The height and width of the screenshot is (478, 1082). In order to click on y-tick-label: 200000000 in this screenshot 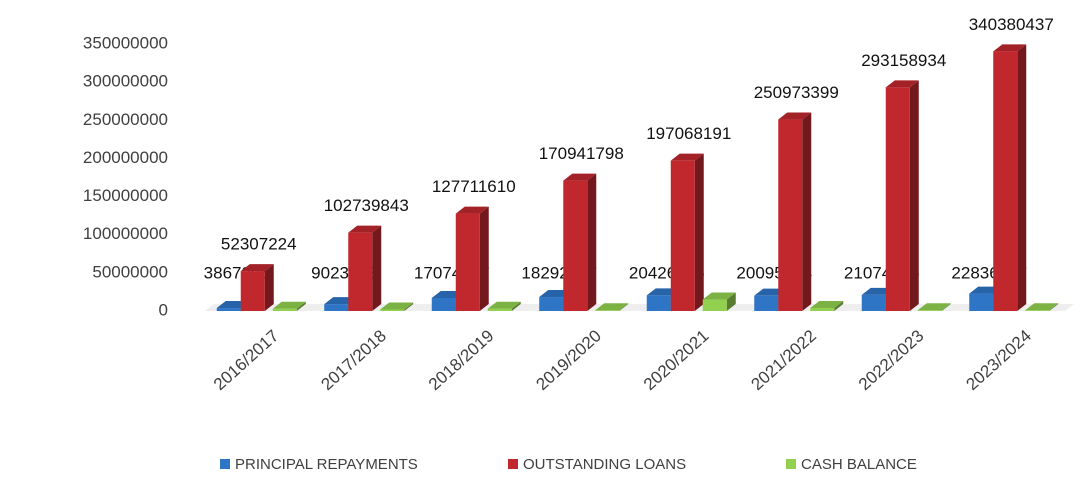, I will do `click(125, 157)`.